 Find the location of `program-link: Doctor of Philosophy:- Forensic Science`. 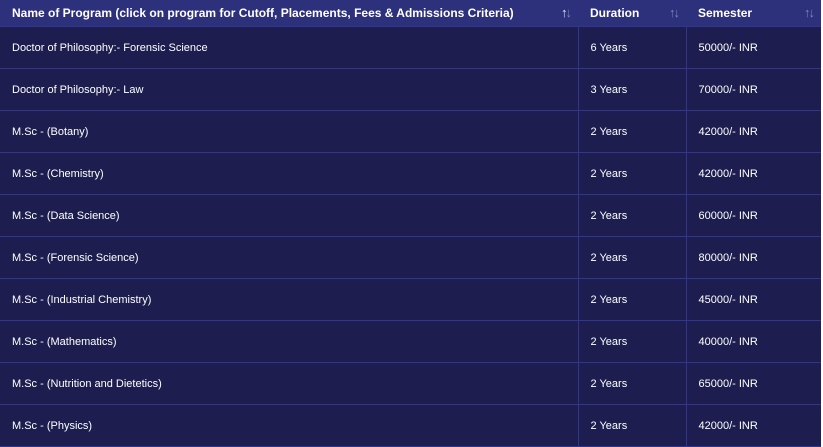

program-link: Doctor of Philosophy:- Forensic Science is located at coordinates (289, 47).